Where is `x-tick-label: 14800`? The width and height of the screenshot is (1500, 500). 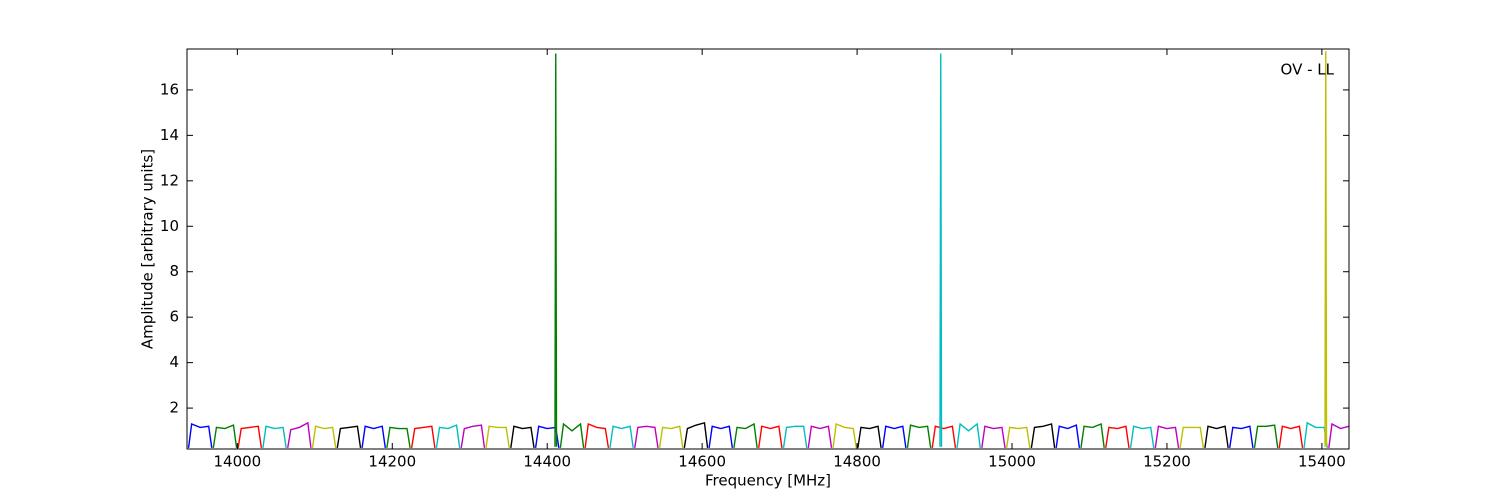
x-tick-label: 14800 is located at coordinates (857, 462).